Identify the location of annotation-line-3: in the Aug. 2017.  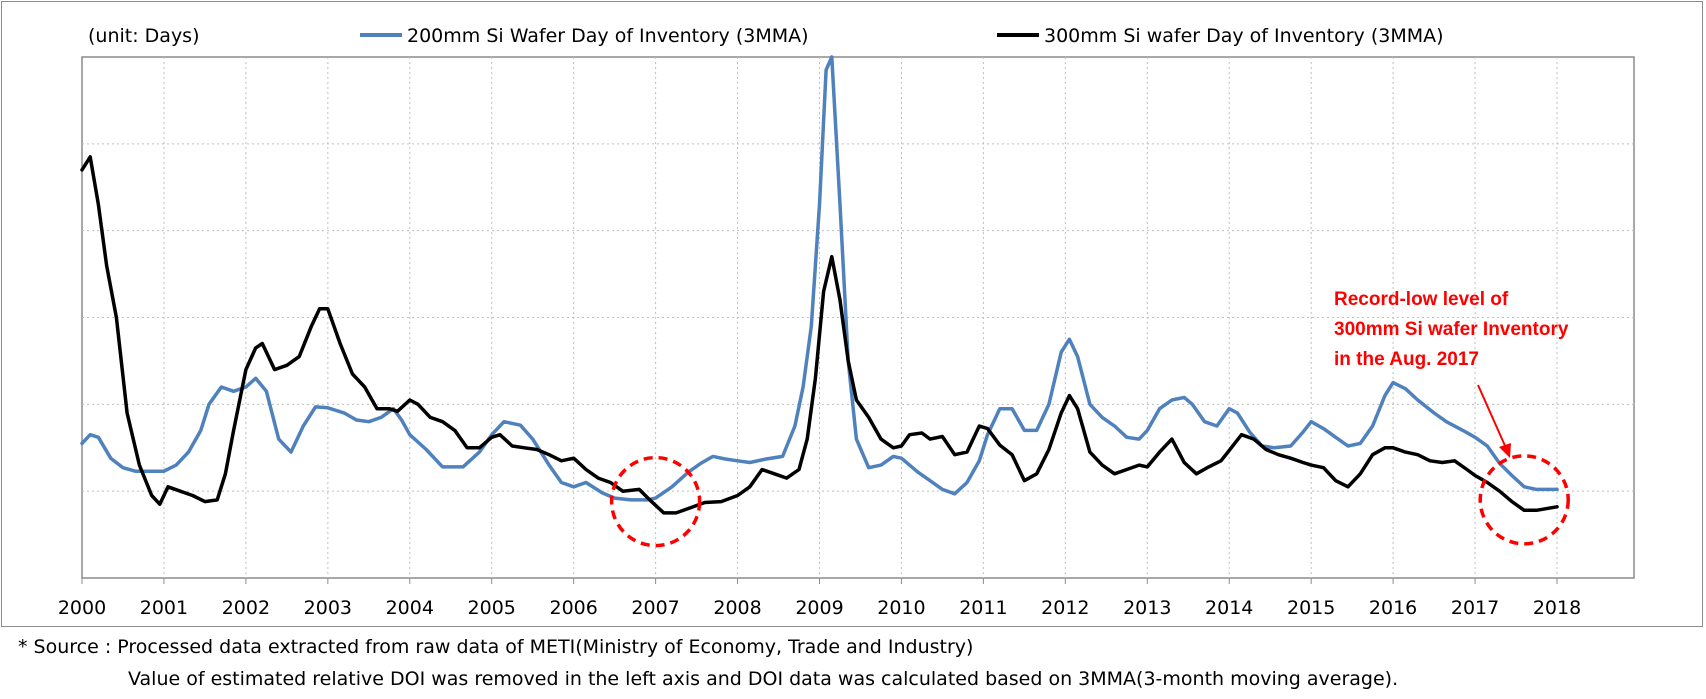
(1406, 359).